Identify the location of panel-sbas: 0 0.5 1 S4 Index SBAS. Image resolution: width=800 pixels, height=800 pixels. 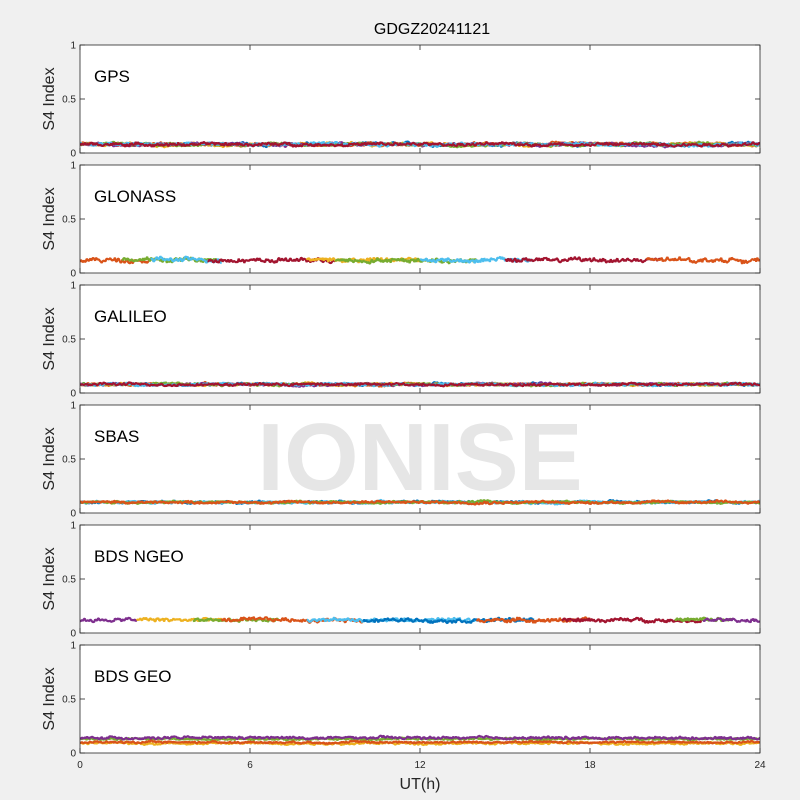
(401, 460).